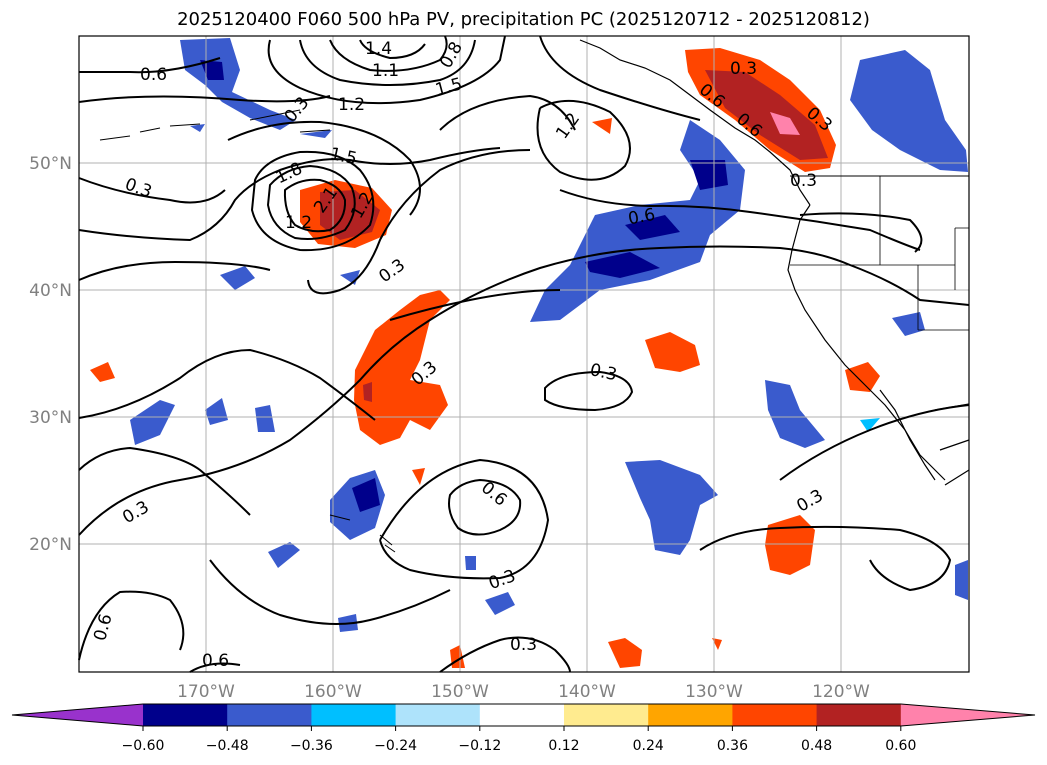 Image resolution: width=1047 pixels, height=765 pixels. Describe the element at coordinates (333, 692) in the screenshot. I see `lon-tick-label: 160°W` at that location.